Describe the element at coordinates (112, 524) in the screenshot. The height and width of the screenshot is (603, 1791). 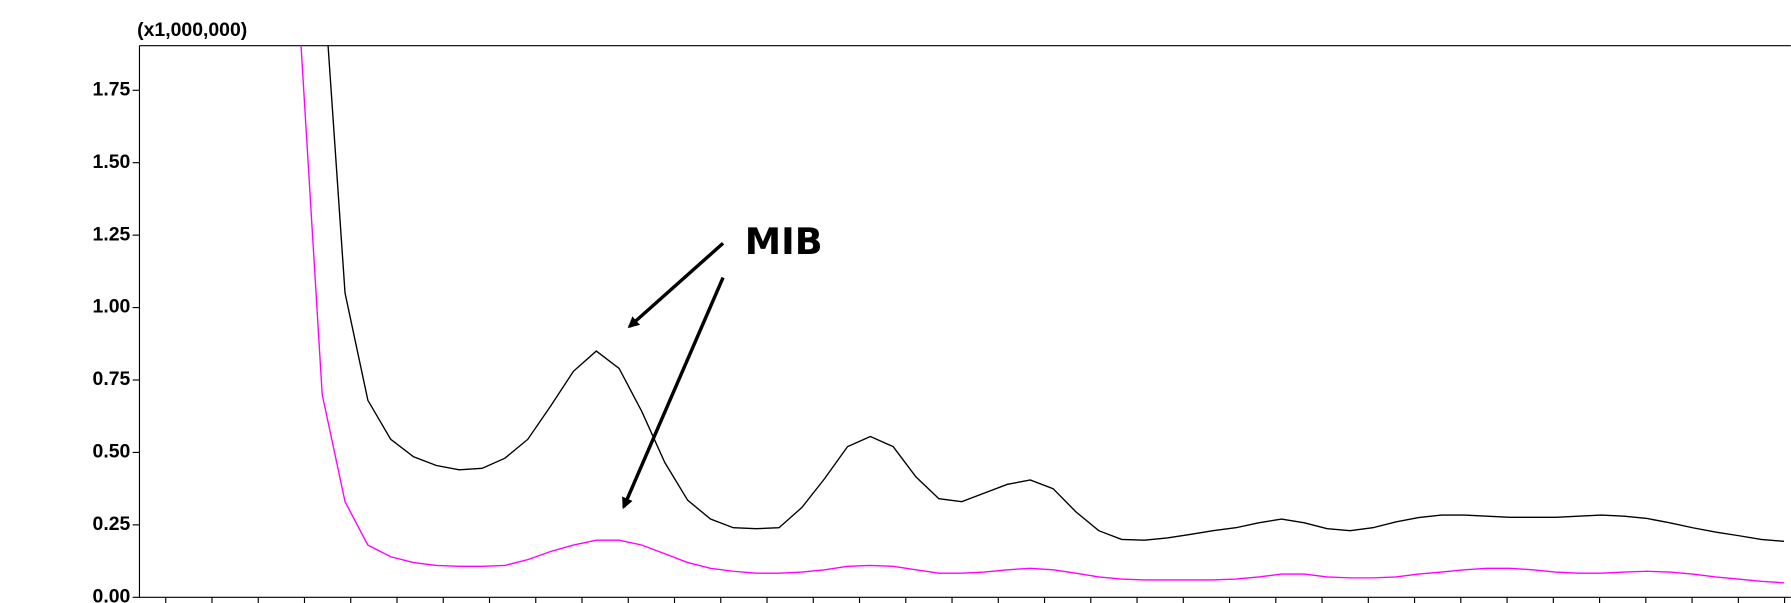
I see `y-tick-label: 0.25` at that location.